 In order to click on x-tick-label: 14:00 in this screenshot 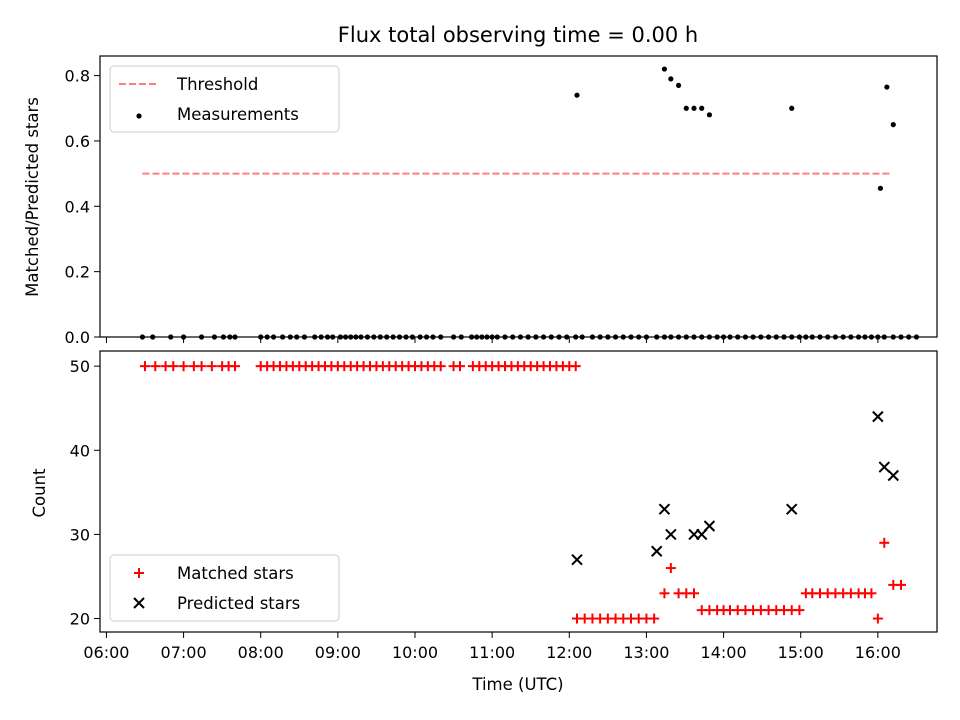, I will do `click(724, 652)`.